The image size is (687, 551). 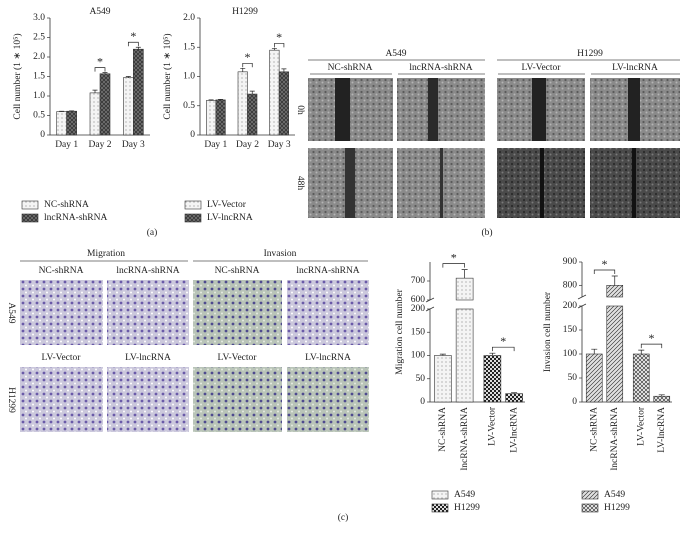 I want to click on legend-label: lncRNA-shRNA, so click(x=75, y=218).